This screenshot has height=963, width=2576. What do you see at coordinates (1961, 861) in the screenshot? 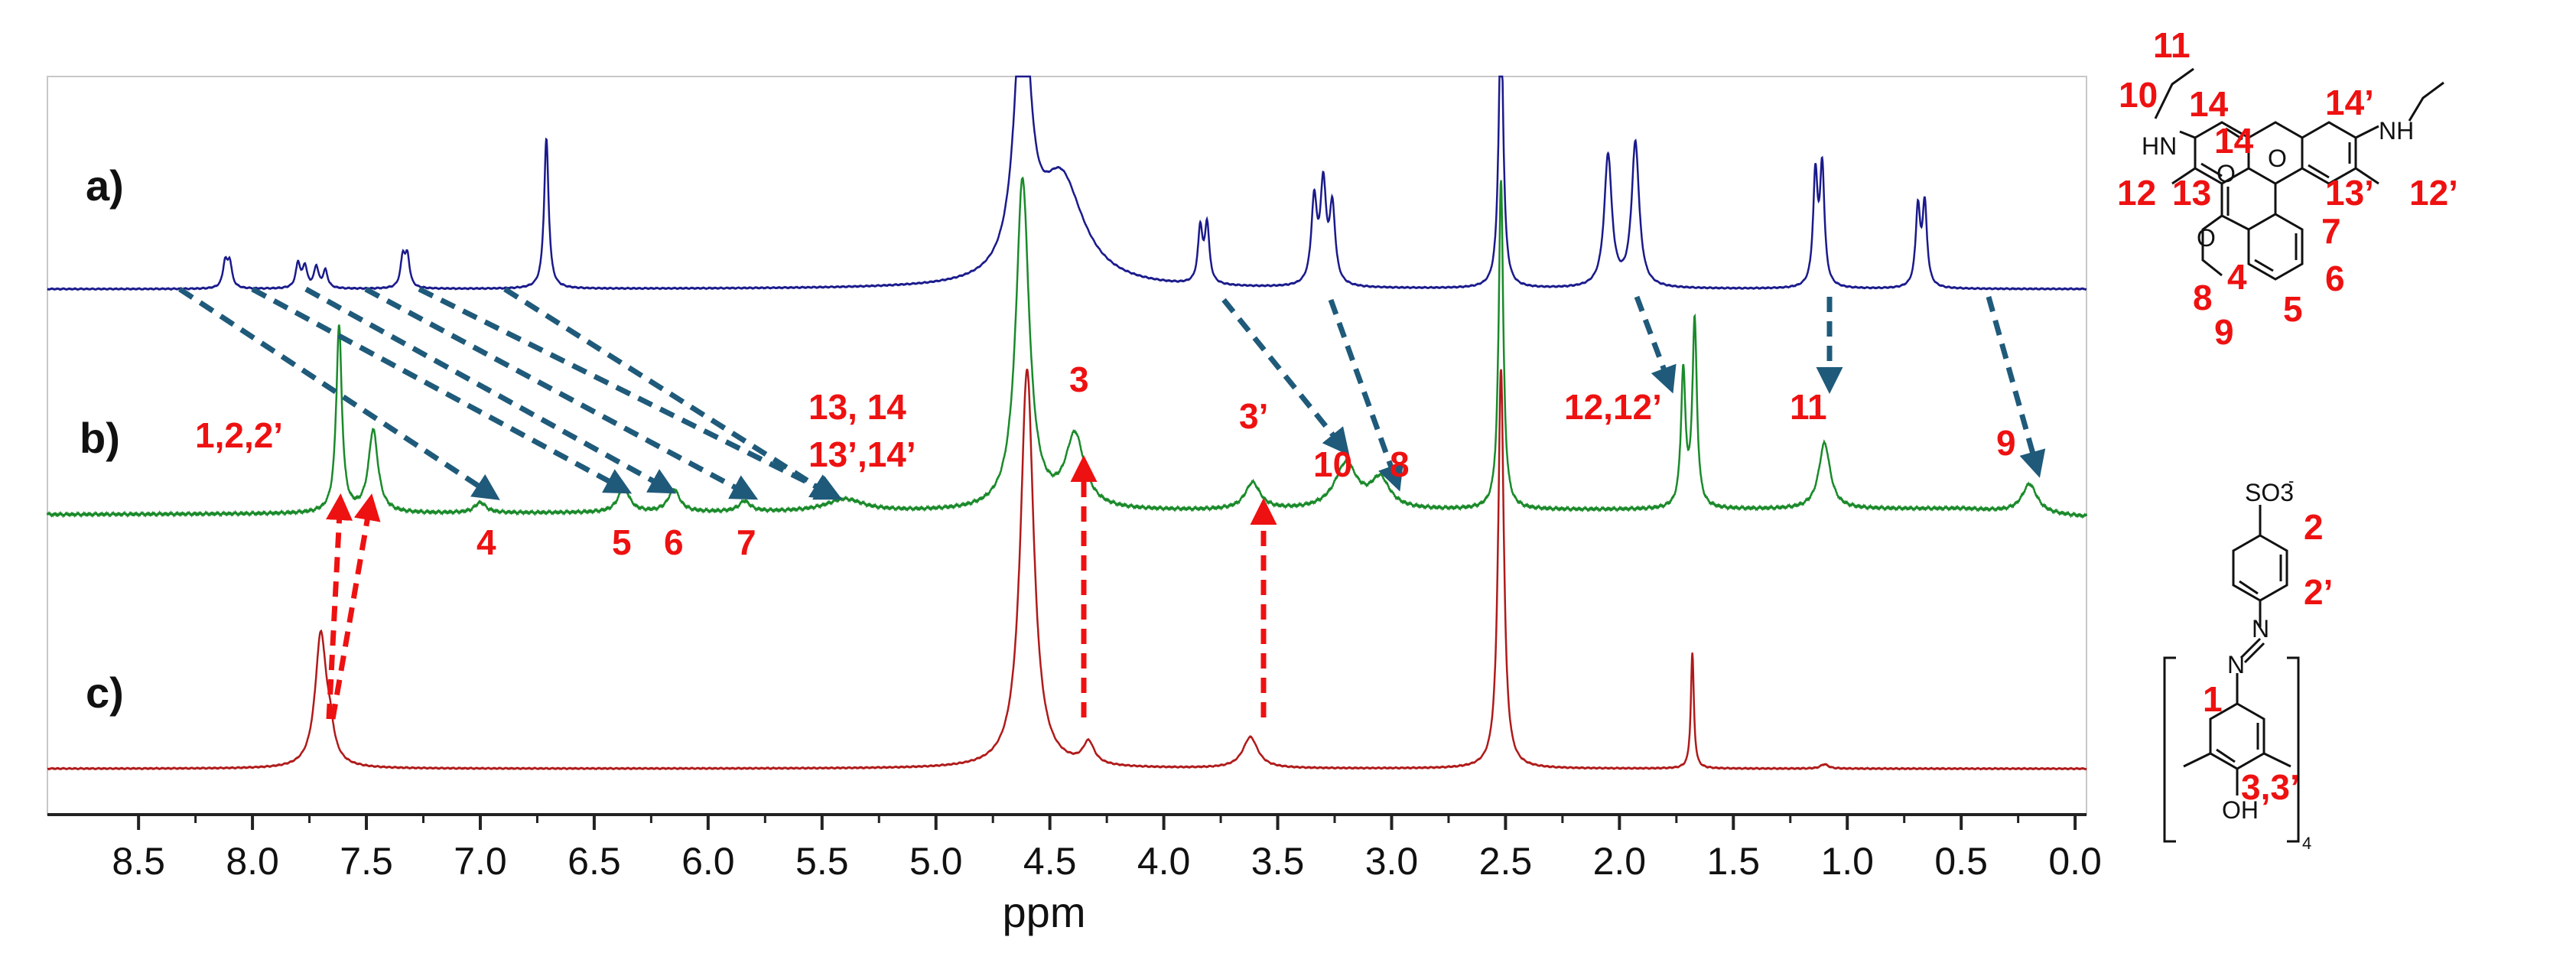
I see `x-tick-label: 0.5` at bounding box center [1961, 861].